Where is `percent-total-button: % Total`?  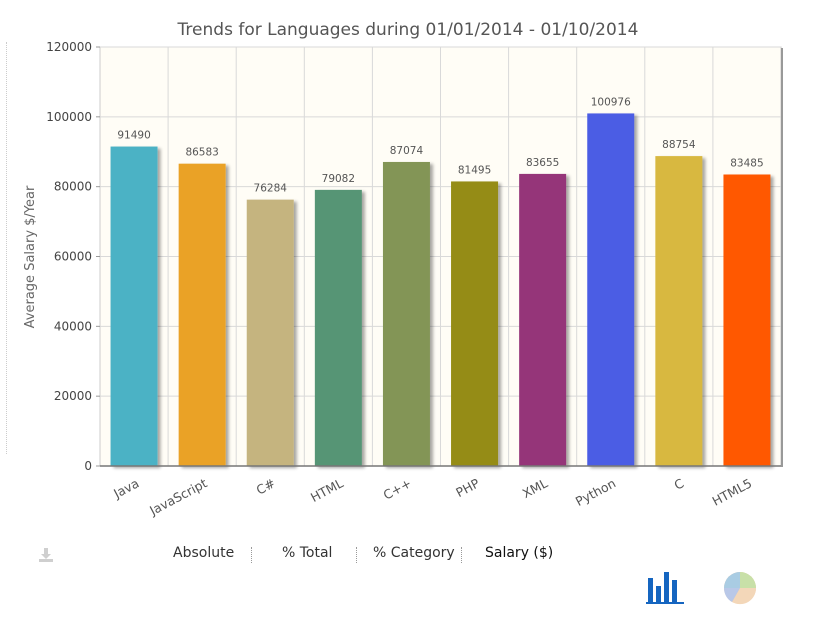
percent-total-button: % Total is located at coordinates (307, 553).